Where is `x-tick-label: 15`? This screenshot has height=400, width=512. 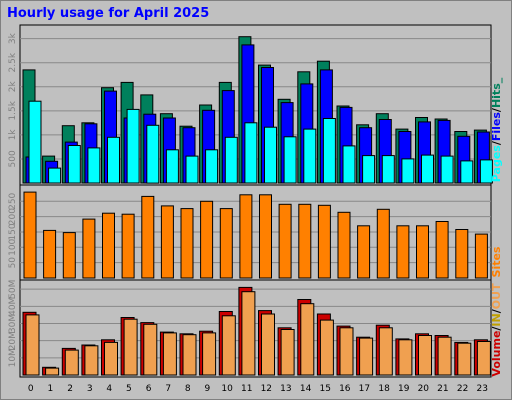 x-tick-label: 15 is located at coordinates (324, 389).